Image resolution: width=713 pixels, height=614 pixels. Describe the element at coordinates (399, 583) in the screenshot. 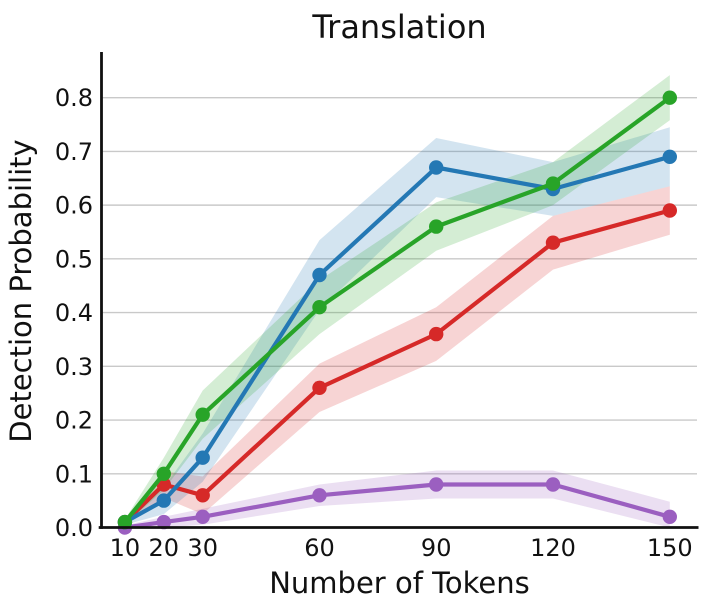

I see `x-axis-label: Number of Tokens` at that location.